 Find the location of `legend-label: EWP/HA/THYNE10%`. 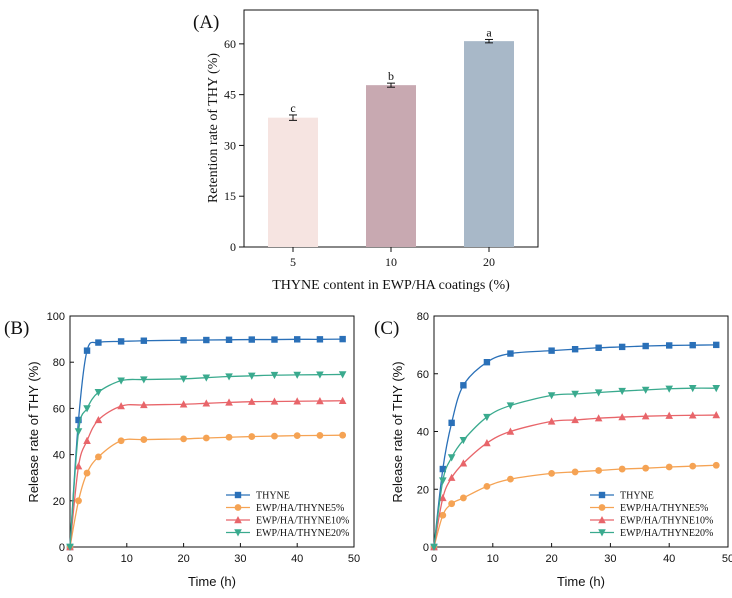

legend-label: EWP/HA/THYNE10% is located at coordinates (302, 521).